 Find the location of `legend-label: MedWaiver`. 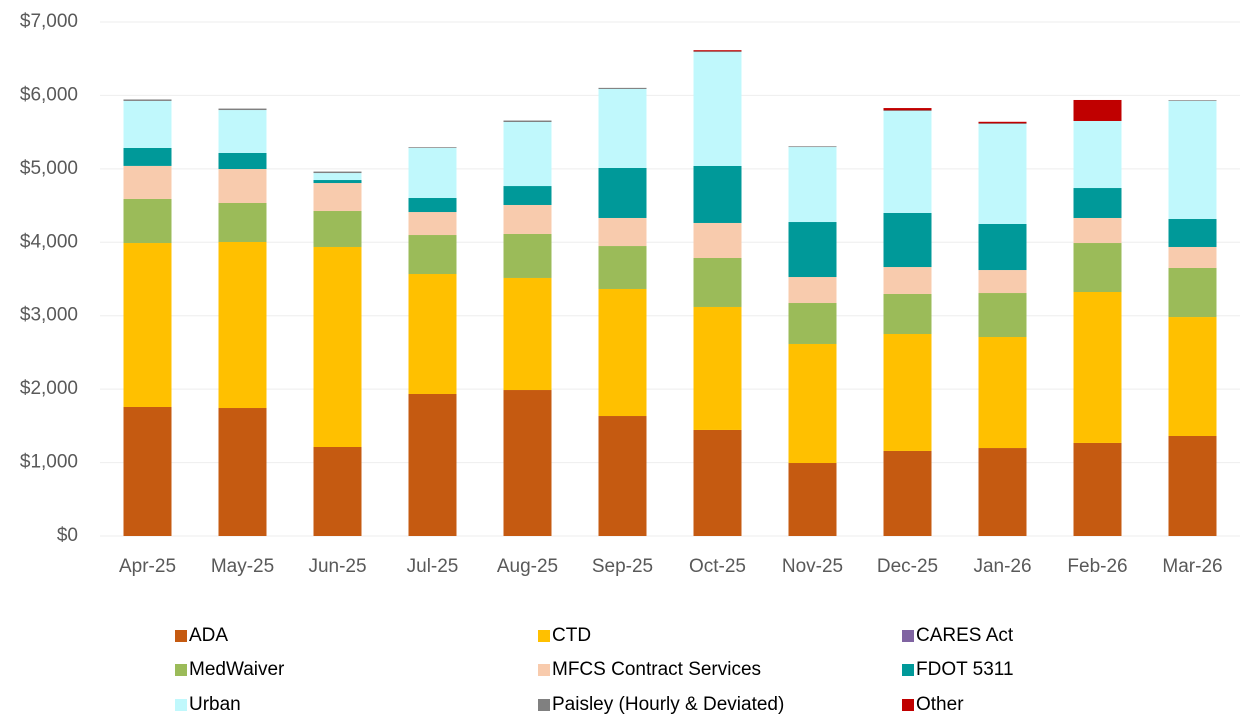

legend-label: MedWaiver is located at coordinates (237, 669).